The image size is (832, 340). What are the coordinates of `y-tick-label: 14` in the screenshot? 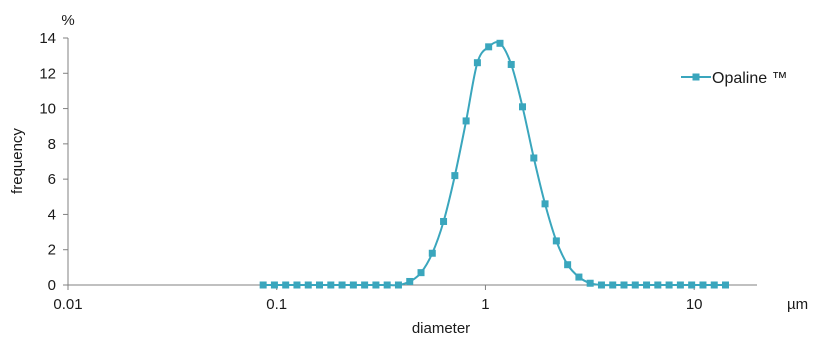 It's located at (47, 38).